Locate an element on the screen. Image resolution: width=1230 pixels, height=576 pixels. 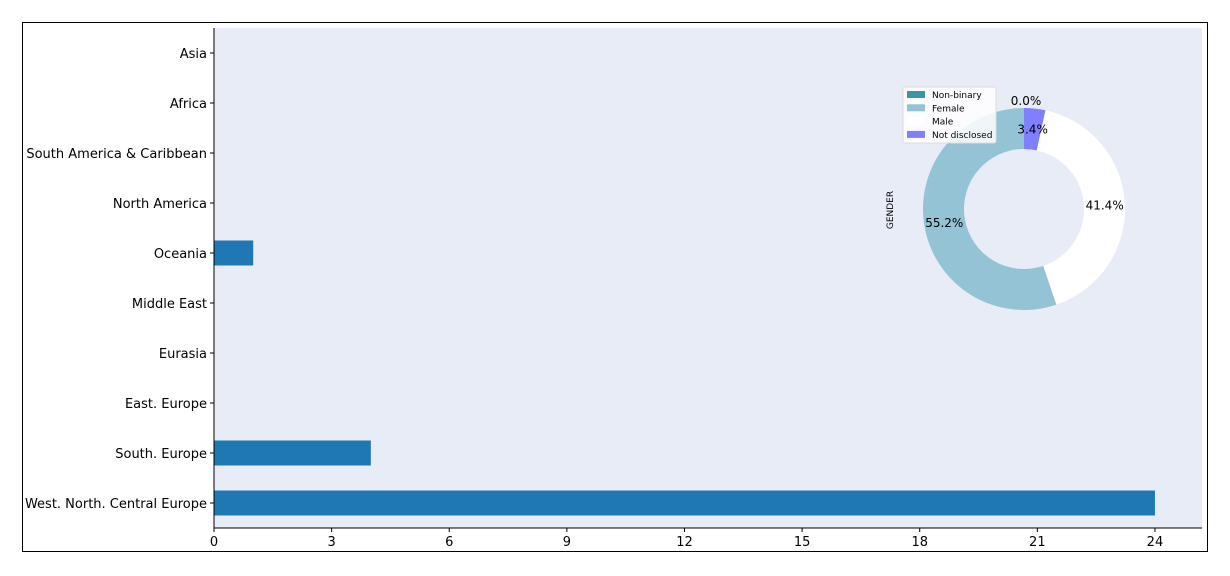
legend-box is located at coordinates (949, 115).